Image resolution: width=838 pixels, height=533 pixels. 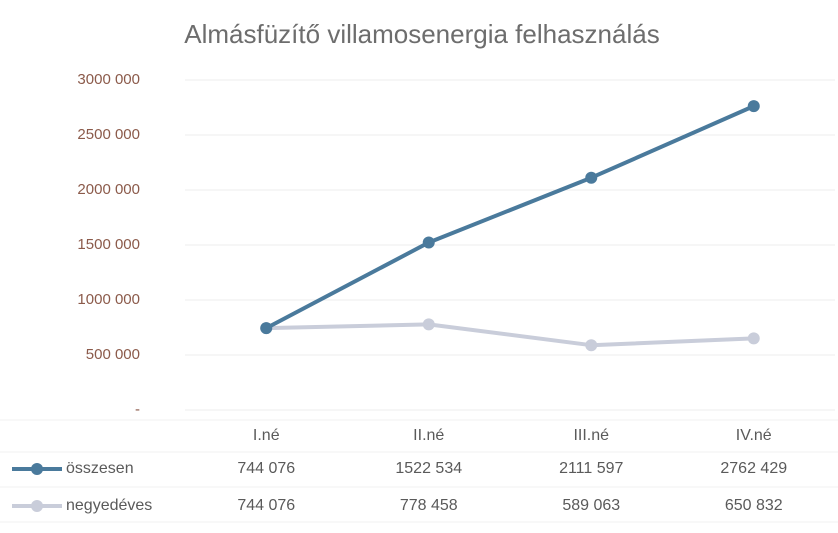 I want to click on table-value: 589 063, so click(x=591, y=505).